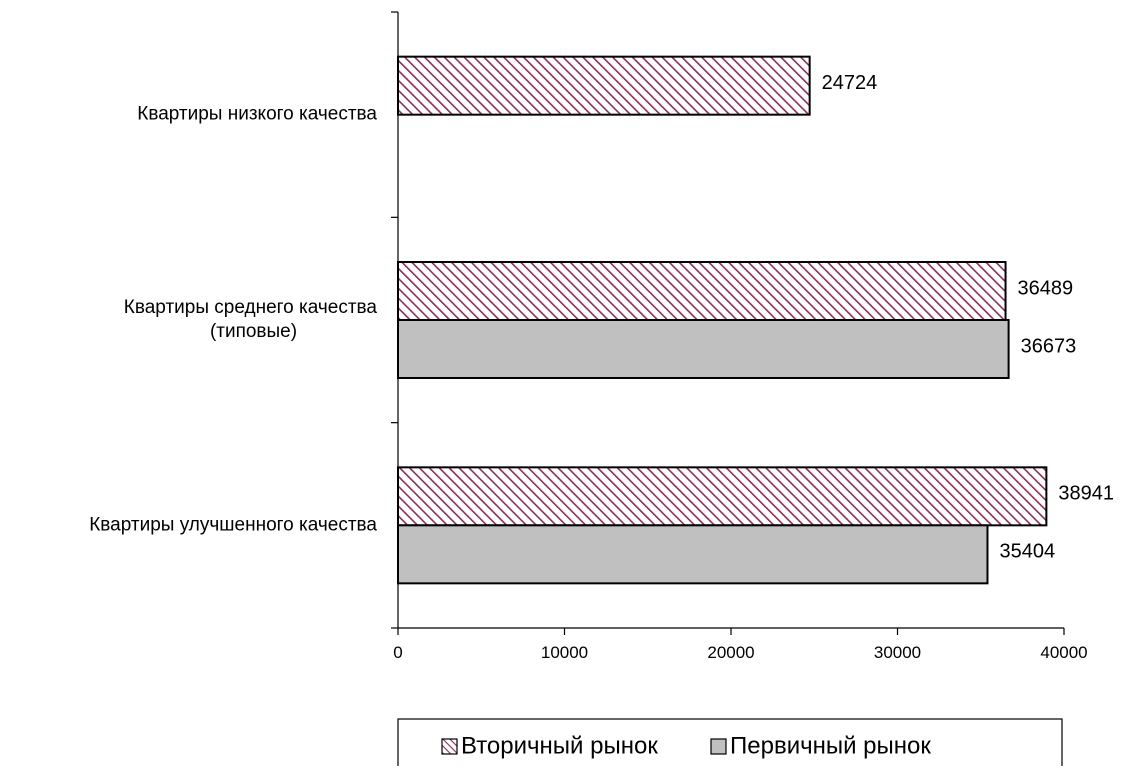  Describe the element at coordinates (397, 652) in the screenshot. I see `x-tick-label: 0` at that location.